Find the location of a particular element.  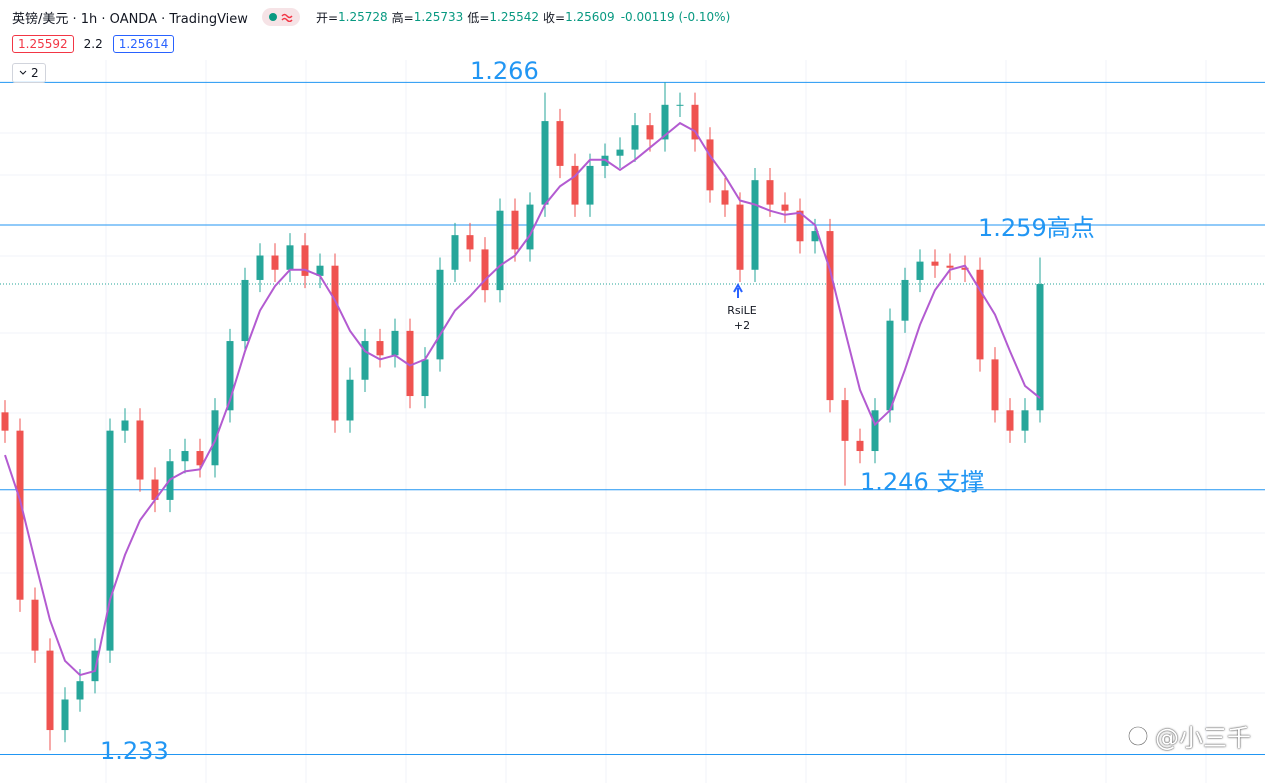

spread: 2.2 is located at coordinates (93, 44).